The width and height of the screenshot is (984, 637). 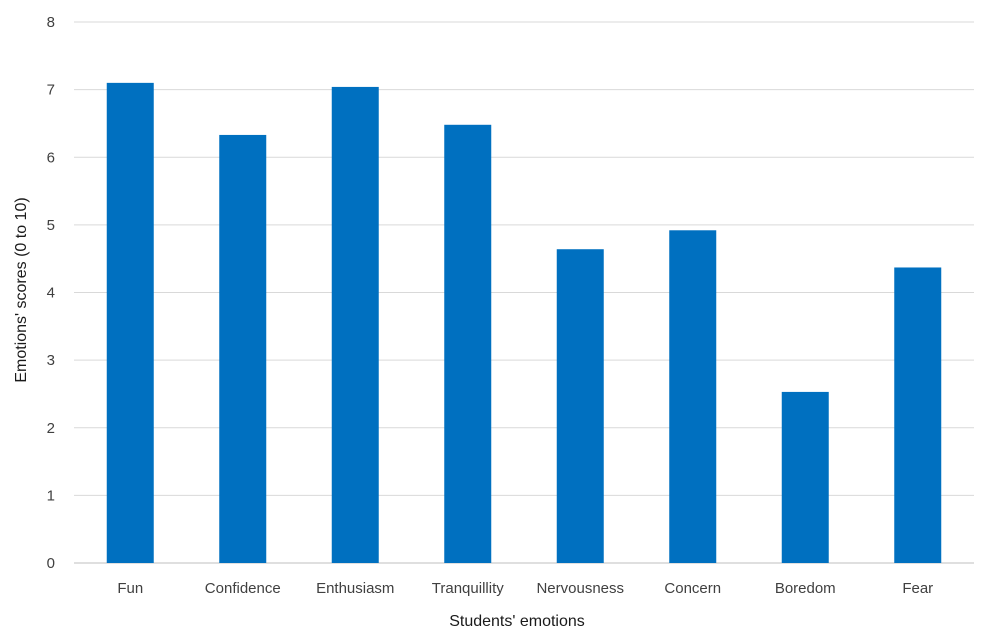 What do you see at coordinates (51, 225) in the screenshot?
I see `y-tick-label: 5` at bounding box center [51, 225].